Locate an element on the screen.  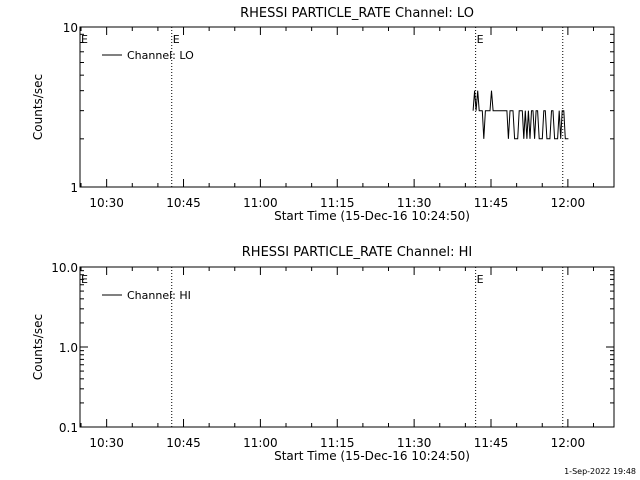
y-tick-label: 1 is located at coordinates (74, 188).